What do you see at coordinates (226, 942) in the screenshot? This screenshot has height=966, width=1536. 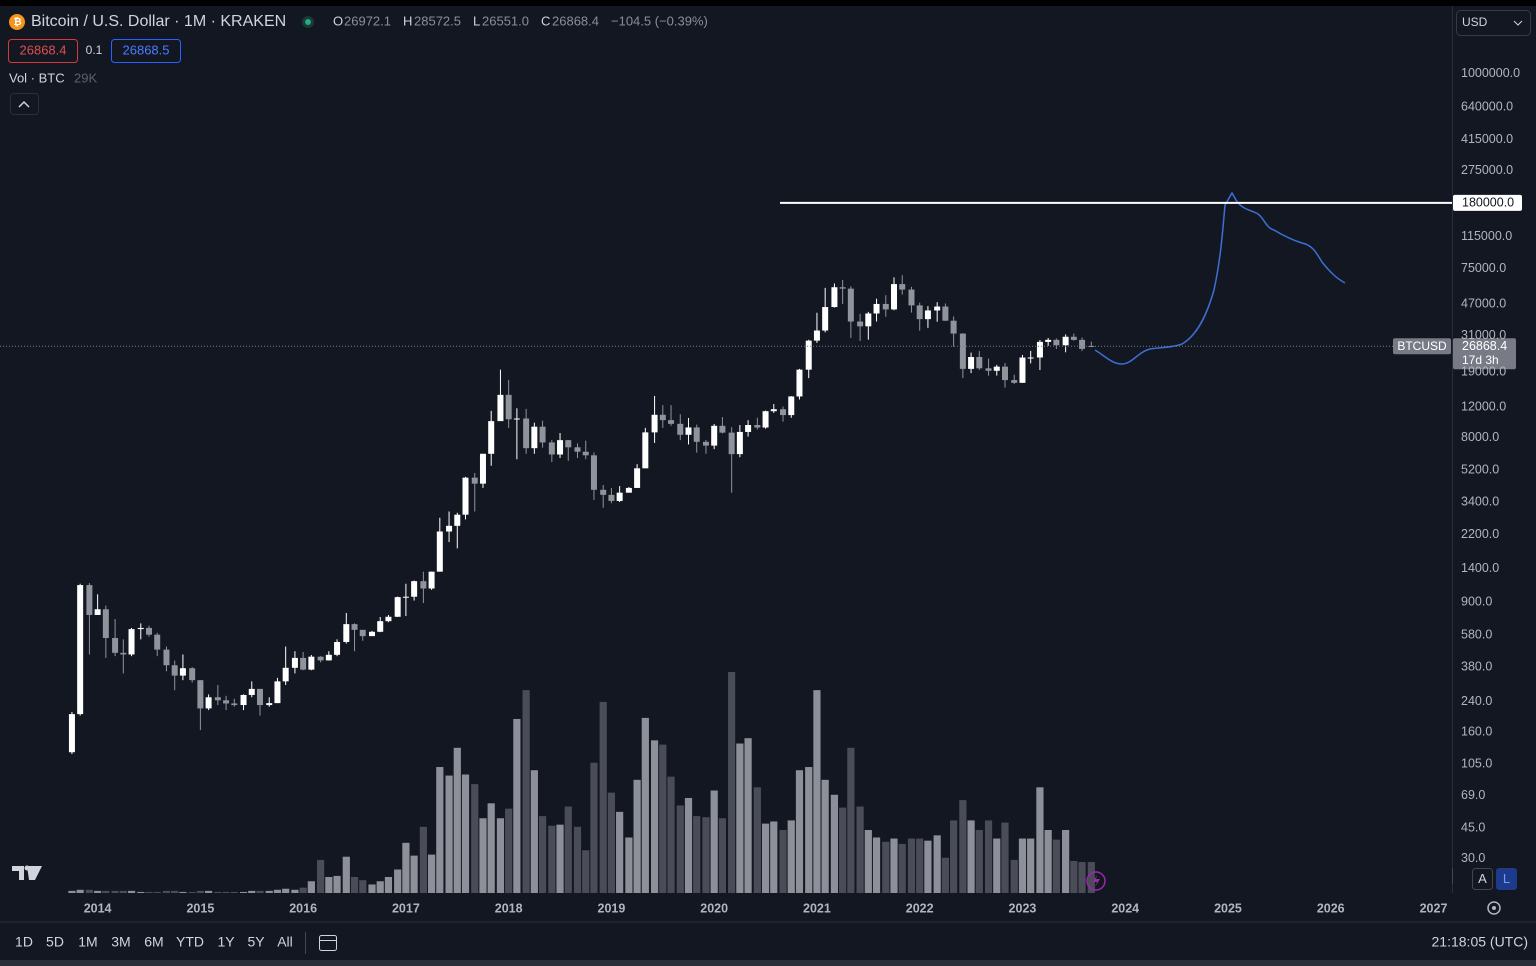 I see `interval-button: 1Y` at bounding box center [226, 942].